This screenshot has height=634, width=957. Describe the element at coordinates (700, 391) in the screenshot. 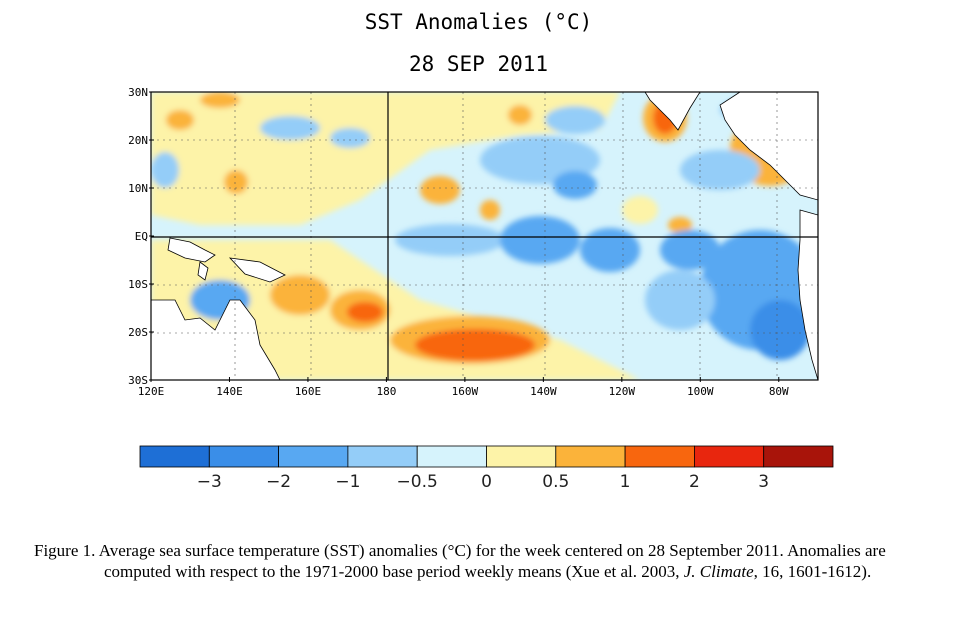

I see `lon-label: 100W` at that location.